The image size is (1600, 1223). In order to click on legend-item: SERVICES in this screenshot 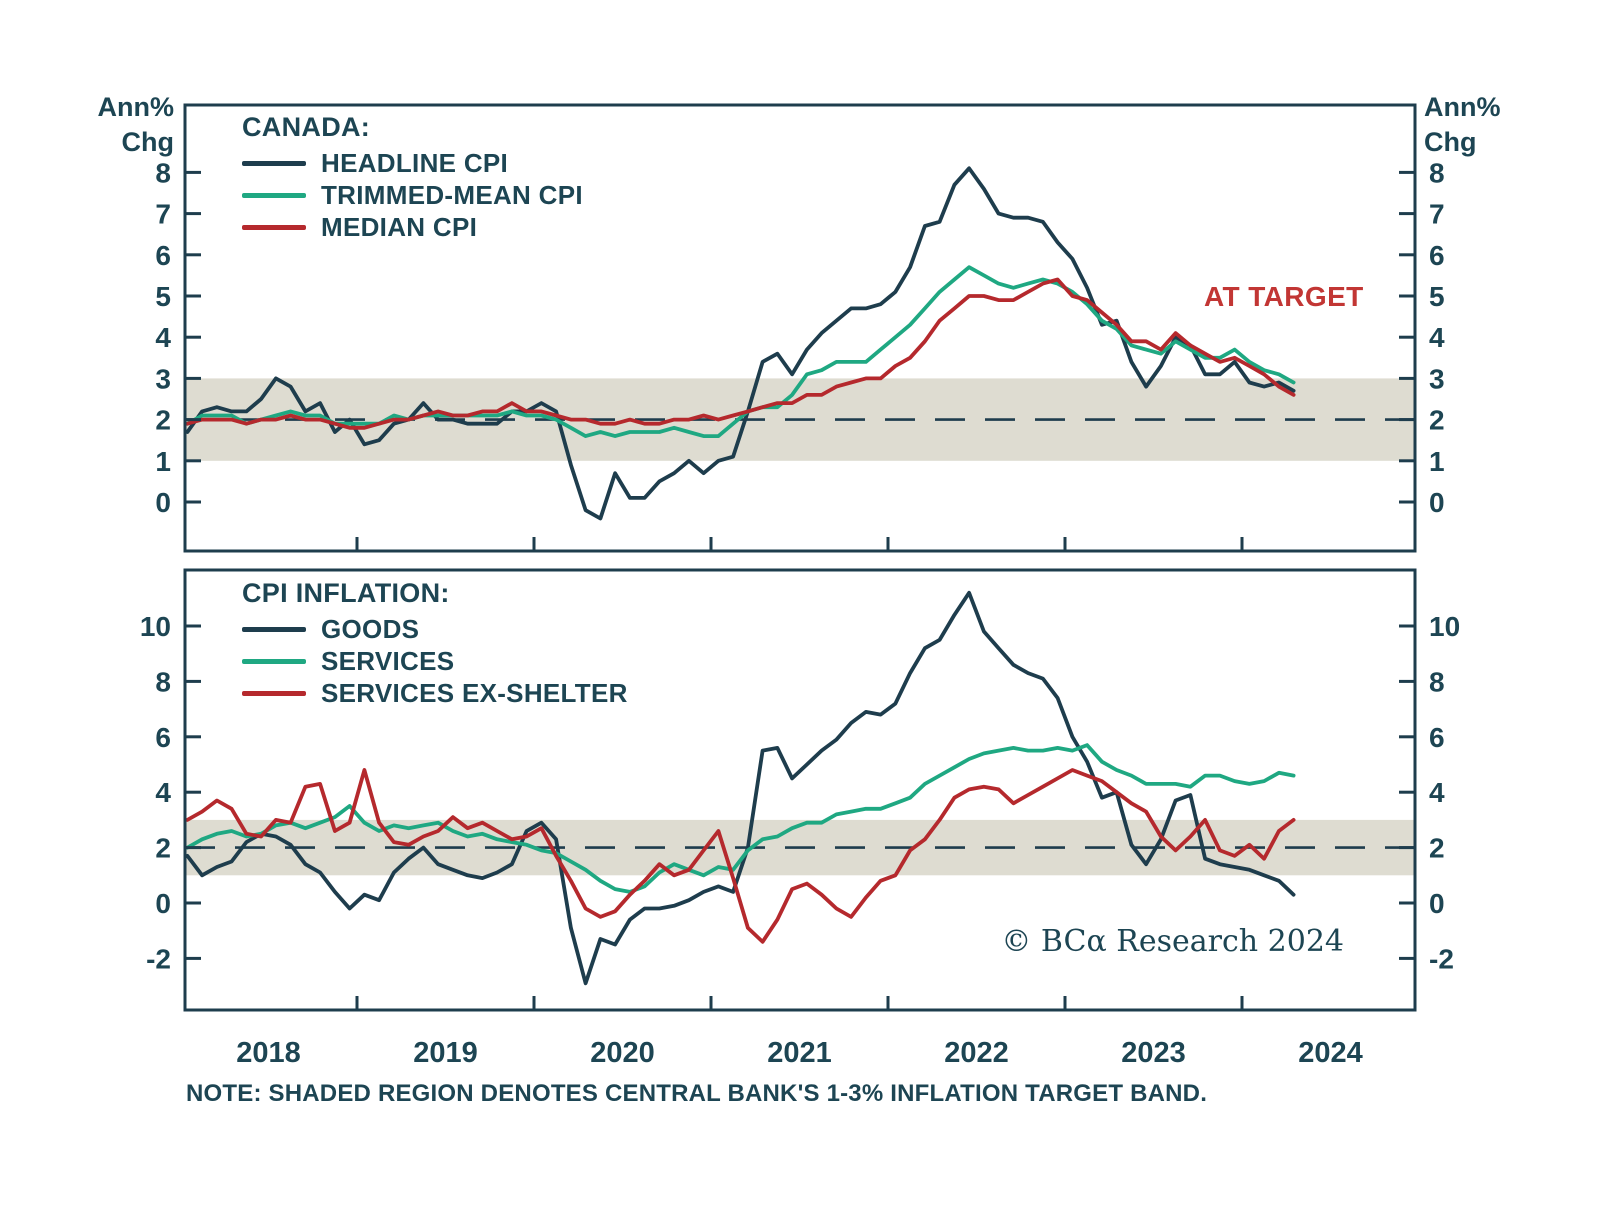, I will do `click(435, 661)`.